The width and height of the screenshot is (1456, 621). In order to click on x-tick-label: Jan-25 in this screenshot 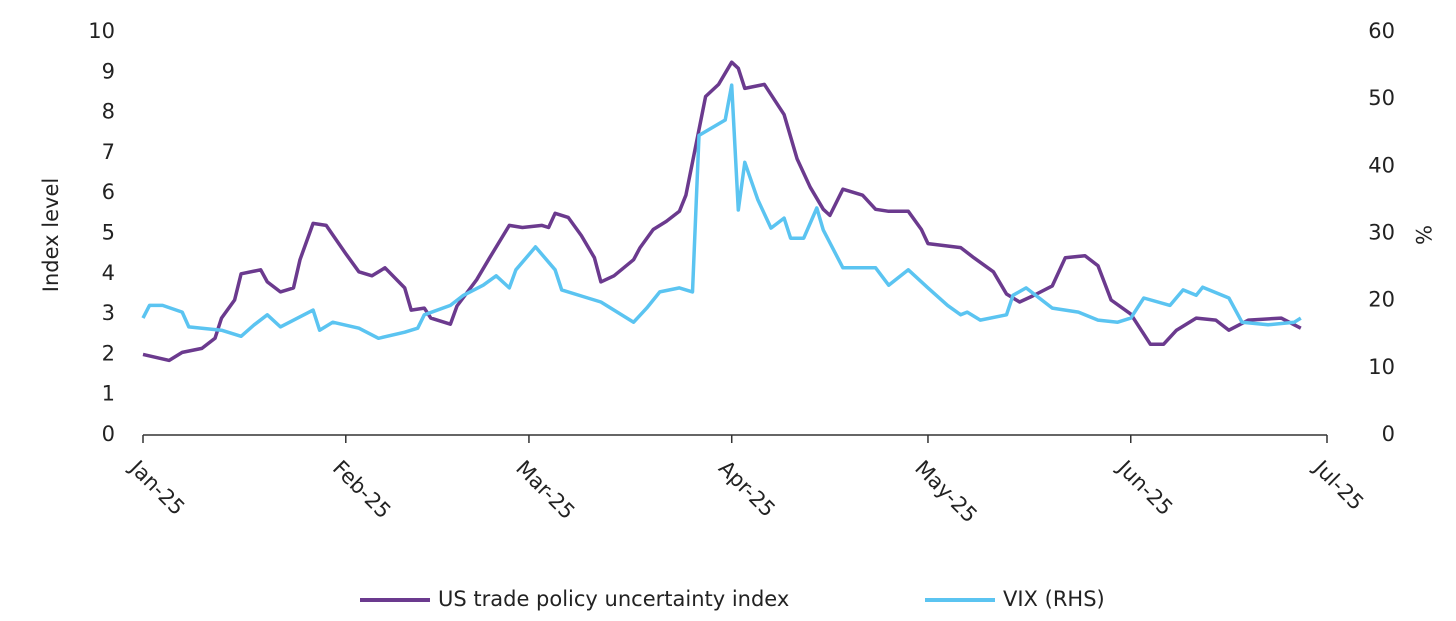, I will do `click(157, 487)`.